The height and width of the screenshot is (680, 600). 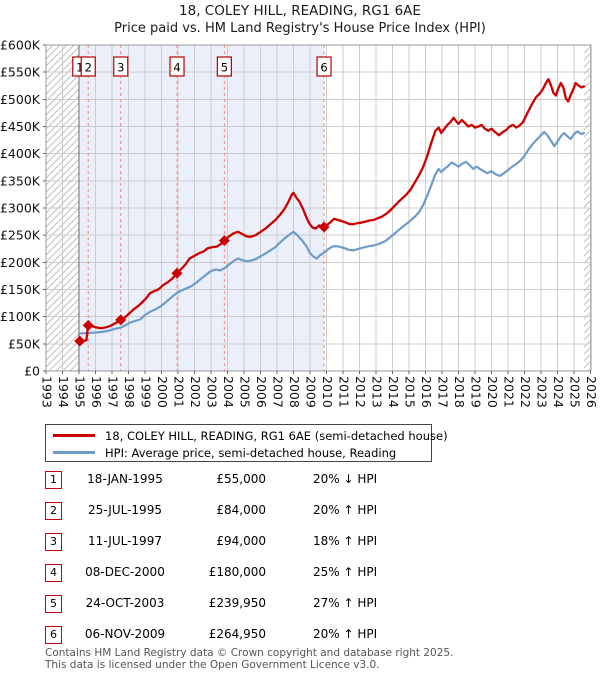 What do you see at coordinates (53, 480) in the screenshot?
I see `row-number-badge: 1` at bounding box center [53, 480].